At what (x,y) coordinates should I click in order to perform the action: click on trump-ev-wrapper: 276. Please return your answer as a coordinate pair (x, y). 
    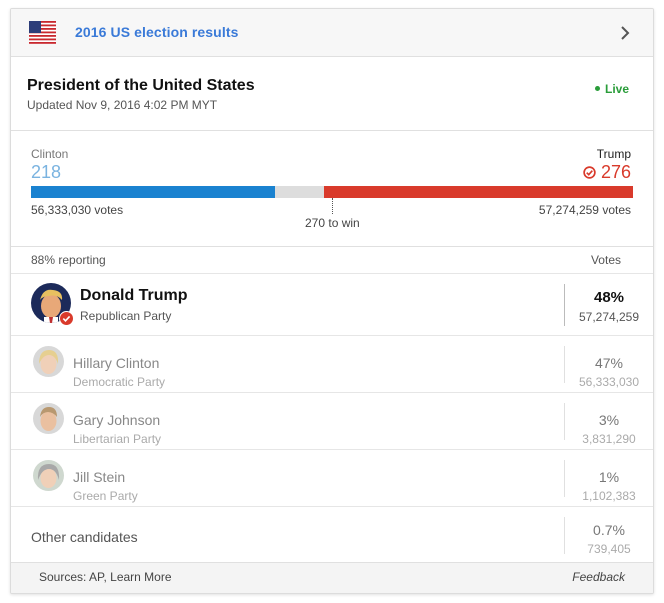
    Looking at the image, I should click on (607, 172).